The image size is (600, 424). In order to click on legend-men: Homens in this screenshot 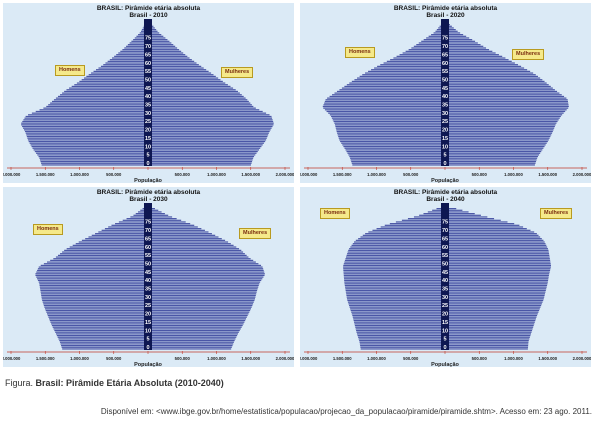, I will do `click(335, 213)`.